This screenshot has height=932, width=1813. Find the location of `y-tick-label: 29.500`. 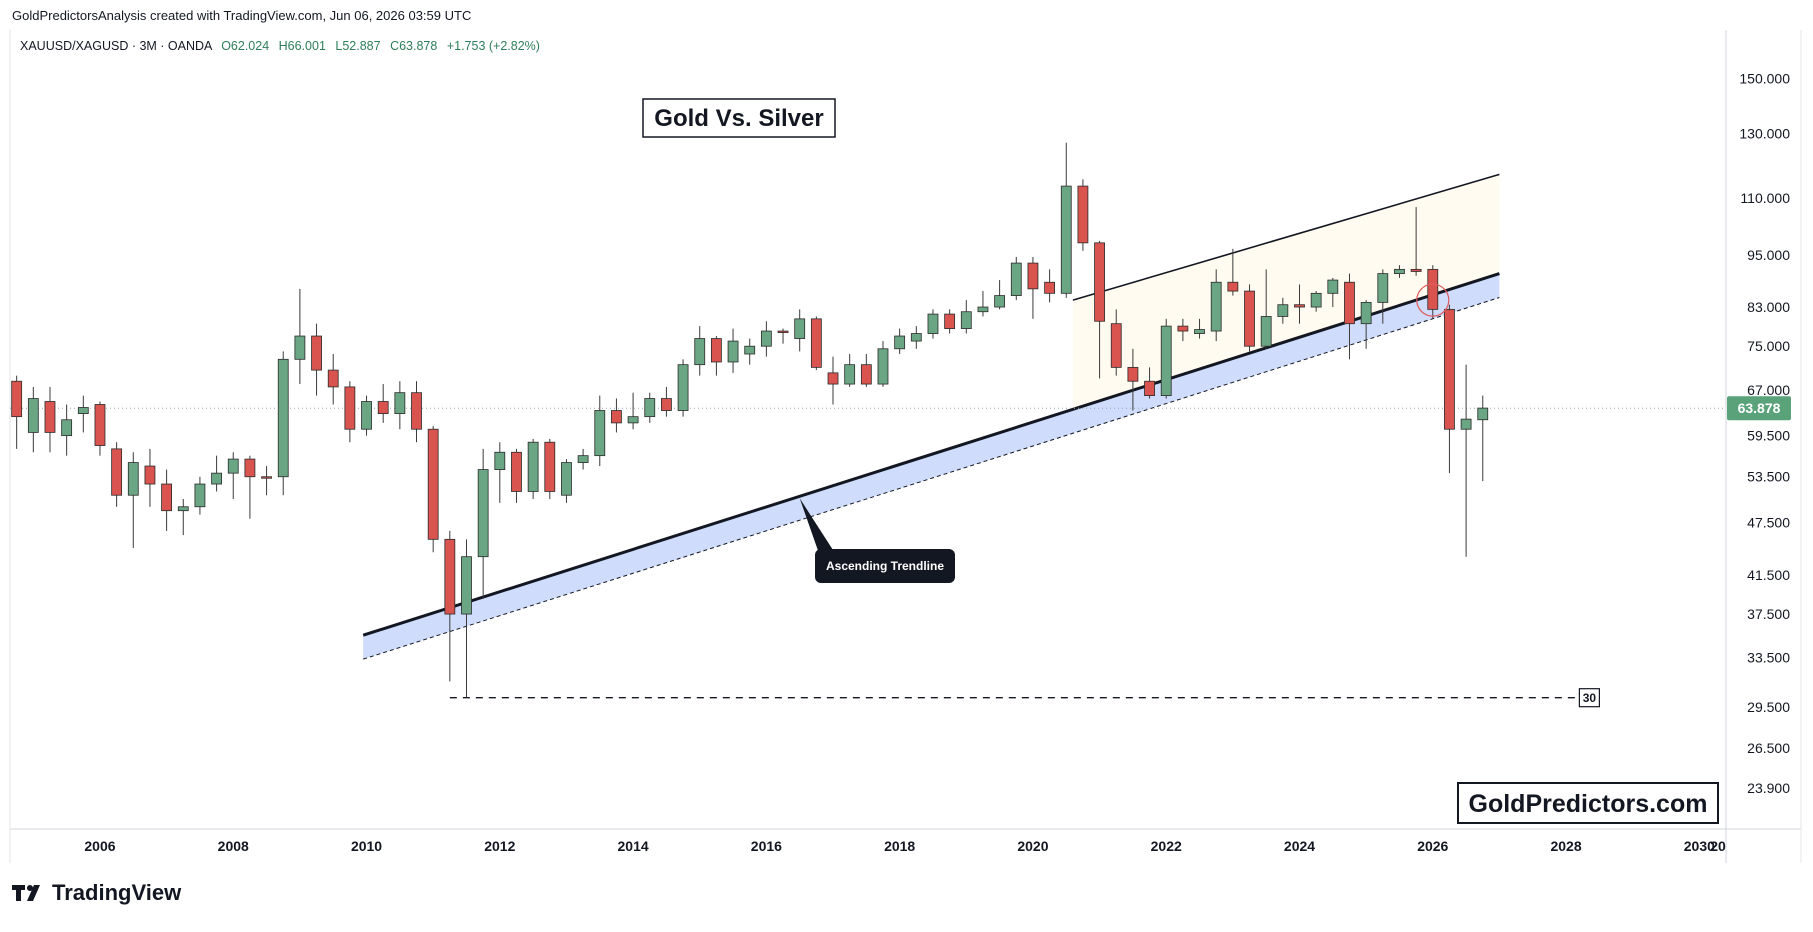

y-tick-label: 29.500 is located at coordinates (1768, 707).